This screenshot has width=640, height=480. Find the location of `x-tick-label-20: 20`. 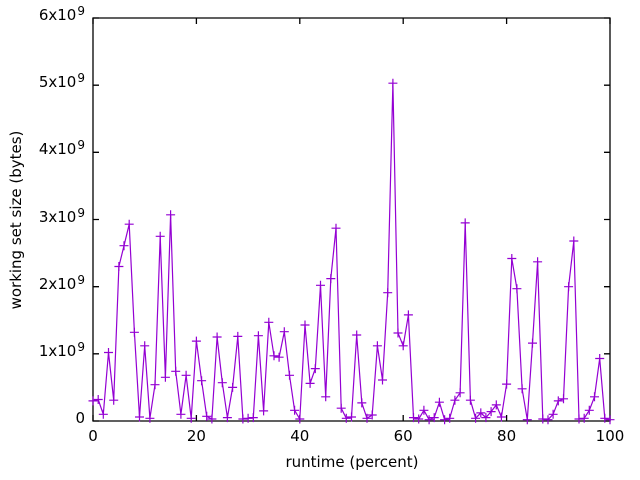

x-tick-label-20: 20 is located at coordinates (196, 436).